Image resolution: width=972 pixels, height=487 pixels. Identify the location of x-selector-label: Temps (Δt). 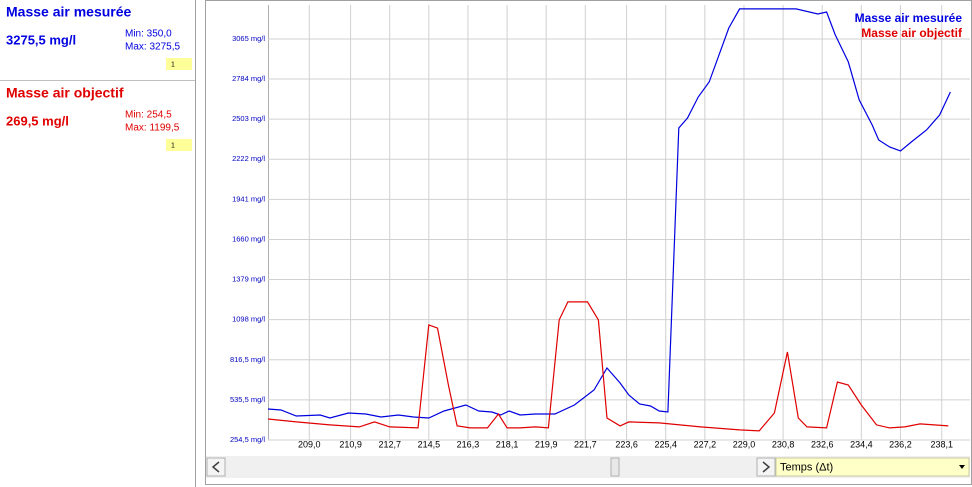
(806, 467).